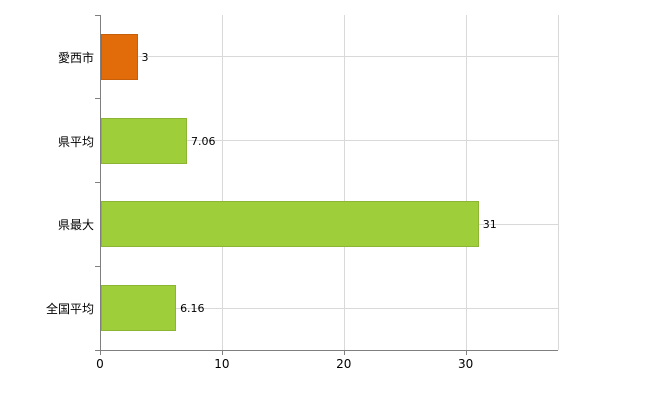  I want to click on category-label: 全国平均, so click(69, 309).